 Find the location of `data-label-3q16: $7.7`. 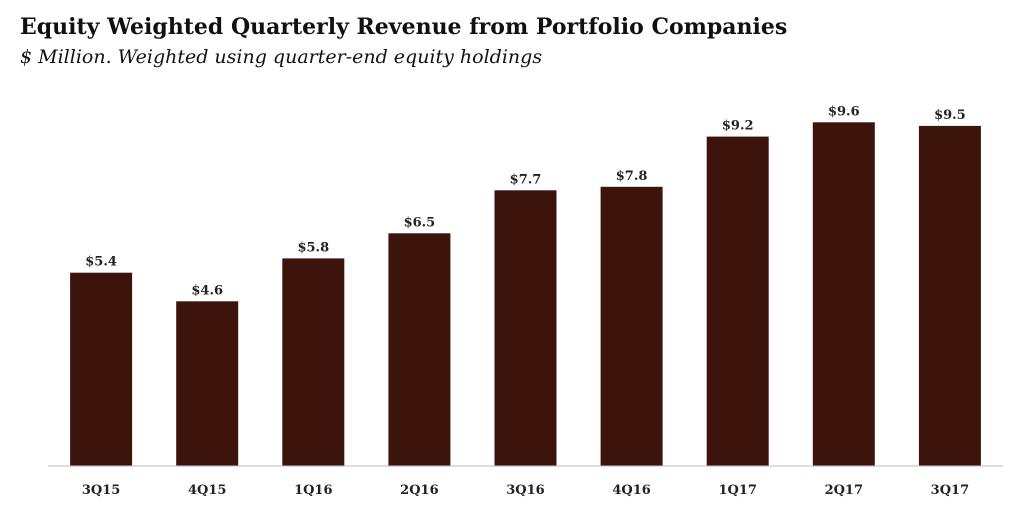

data-label-3q16: $7.7 is located at coordinates (526, 179).